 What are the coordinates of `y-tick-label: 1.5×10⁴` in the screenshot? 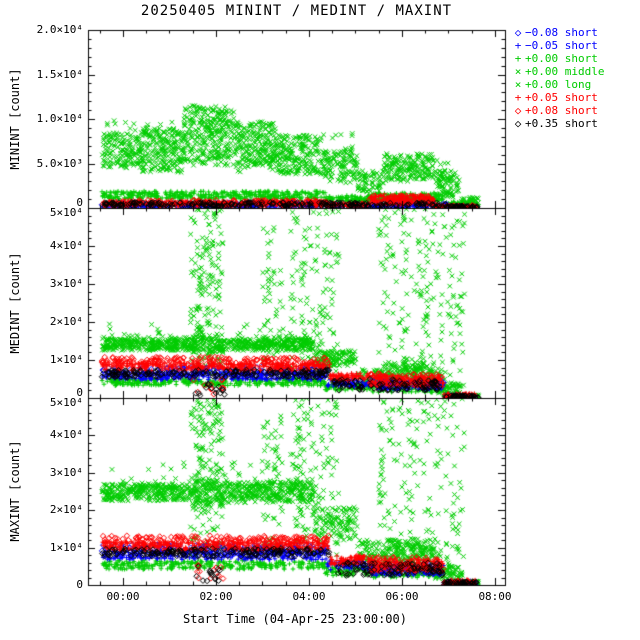 It's located at (59, 74).